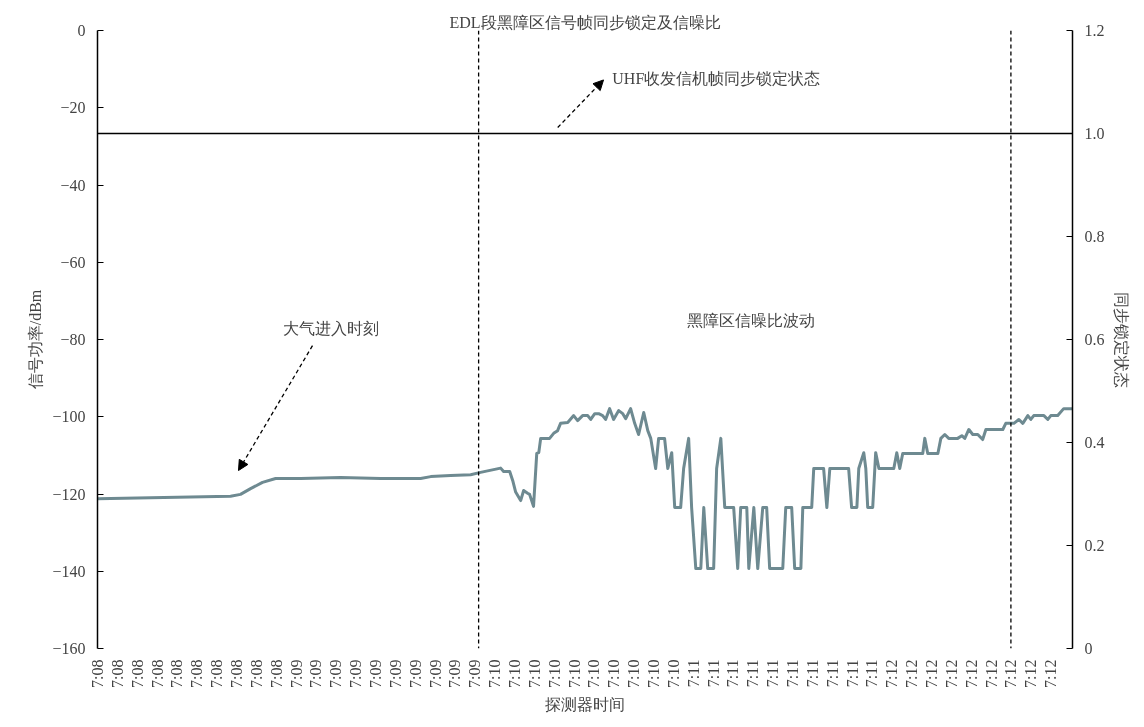 This screenshot has width=1144, height=727. I want to click on annotation: UHF收发信机帧同步锁定状态, so click(716, 79).